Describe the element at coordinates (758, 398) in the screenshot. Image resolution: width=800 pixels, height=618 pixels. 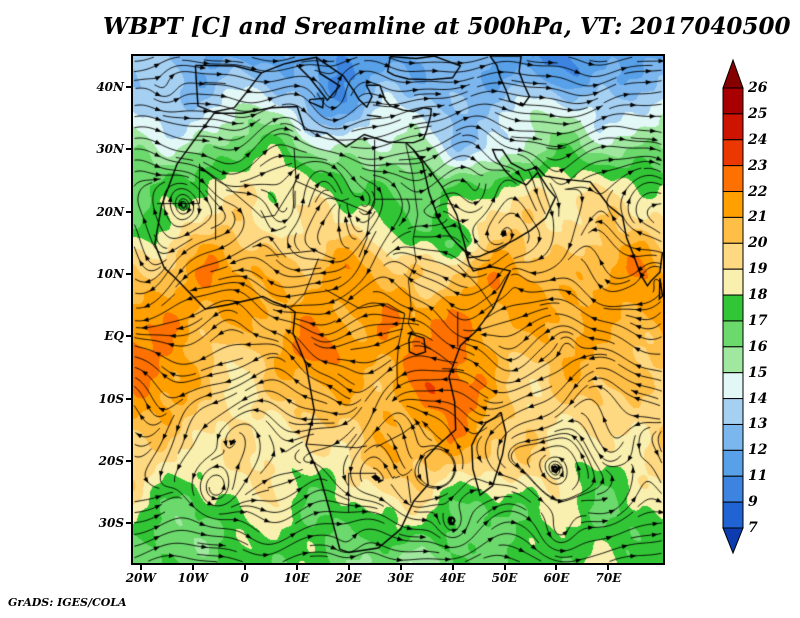
I see `colorbar-tick-label: 14` at that location.